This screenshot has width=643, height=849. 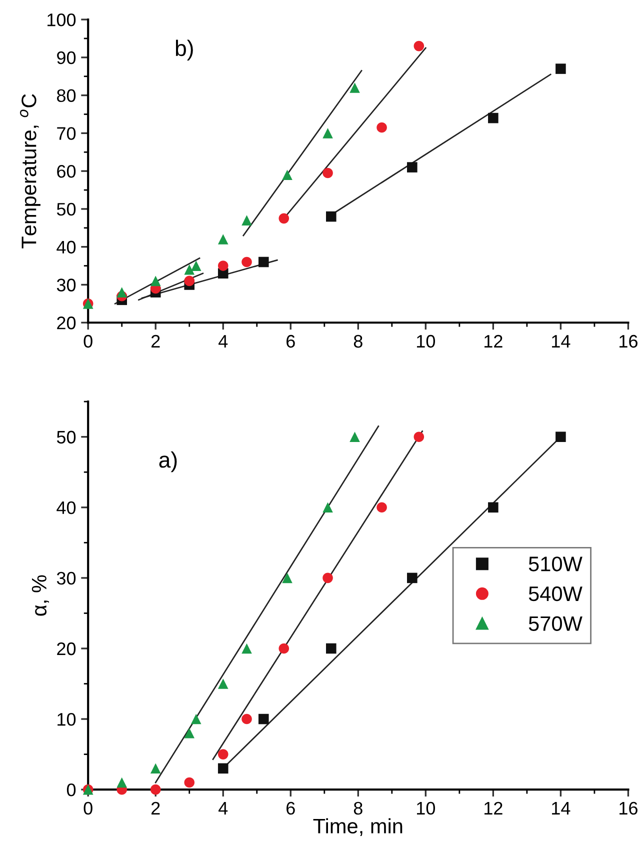 I want to click on y-axis-title: α, %, so click(x=40, y=595).